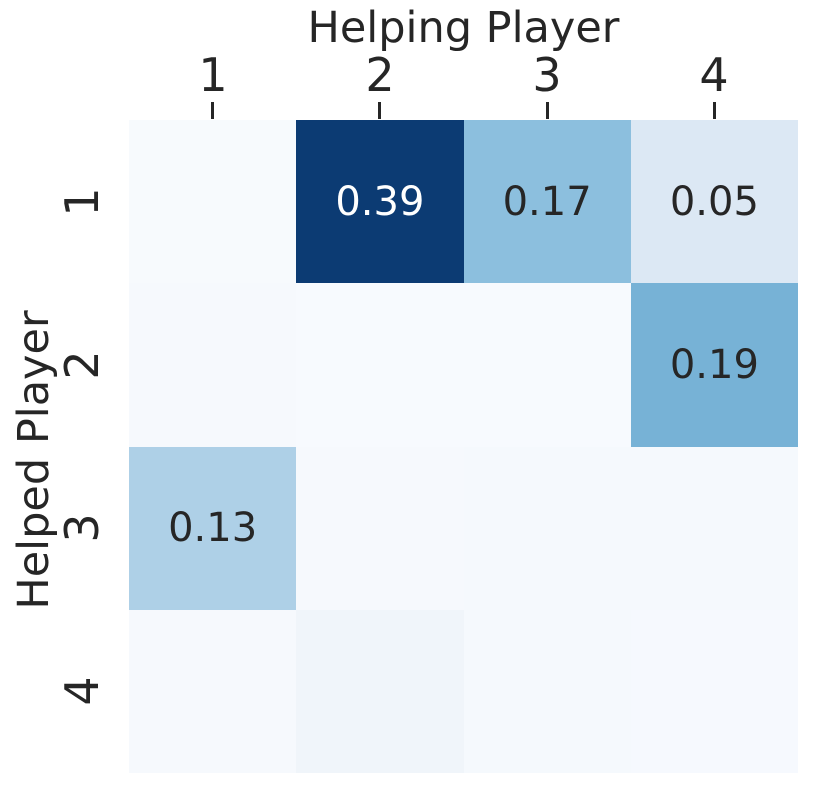 The width and height of the screenshot is (831, 805). What do you see at coordinates (82, 528) in the screenshot?
I see `y-tick-label-3: 3` at bounding box center [82, 528].